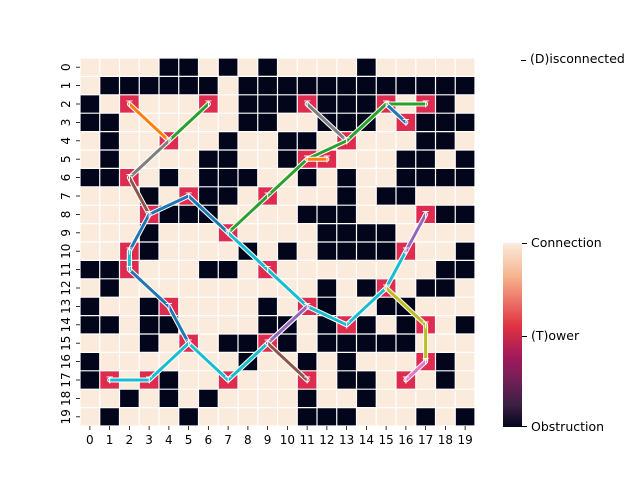  What do you see at coordinates (66, 233) in the screenshot?
I see `y-tick-label: 9` at bounding box center [66, 233].